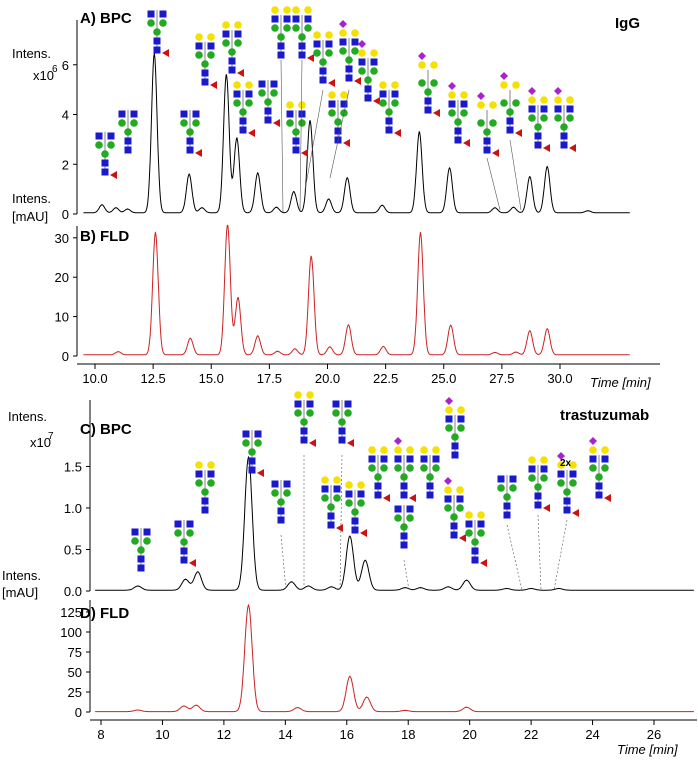 The width and height of the screenshot is (698, 768). What do you see at coordinates (71, 632) in the screenshot?
I see `y-tick-label-D: 100` at bounding box center [71, 632].